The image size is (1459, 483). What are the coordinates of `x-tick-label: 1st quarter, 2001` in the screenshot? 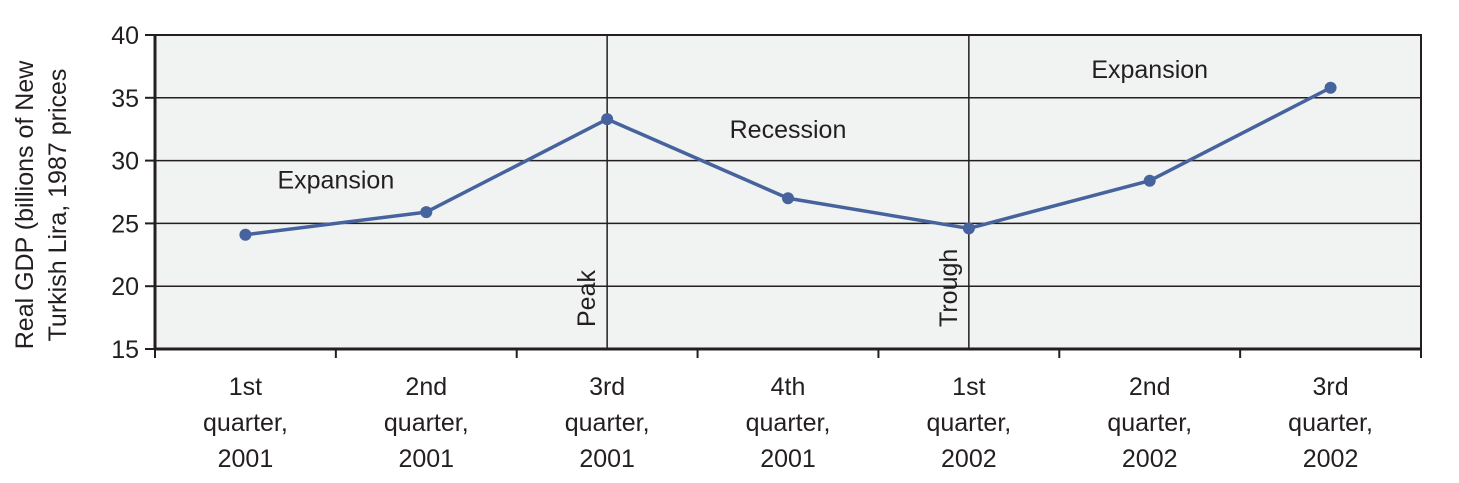 It's located at (245, 423).